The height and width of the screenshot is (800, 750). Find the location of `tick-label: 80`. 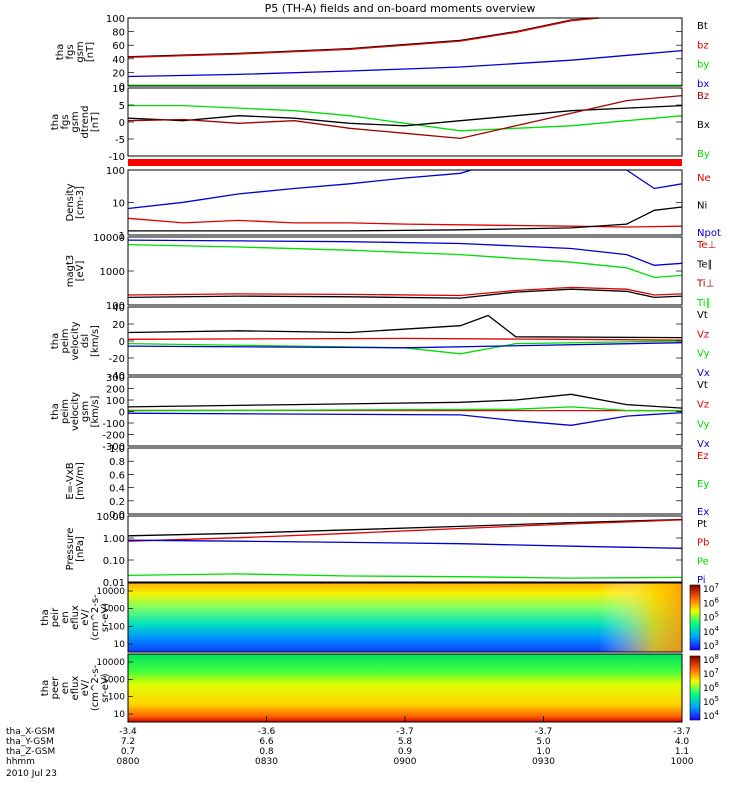

tick-label: 80 is located at coordinates (118, 33).